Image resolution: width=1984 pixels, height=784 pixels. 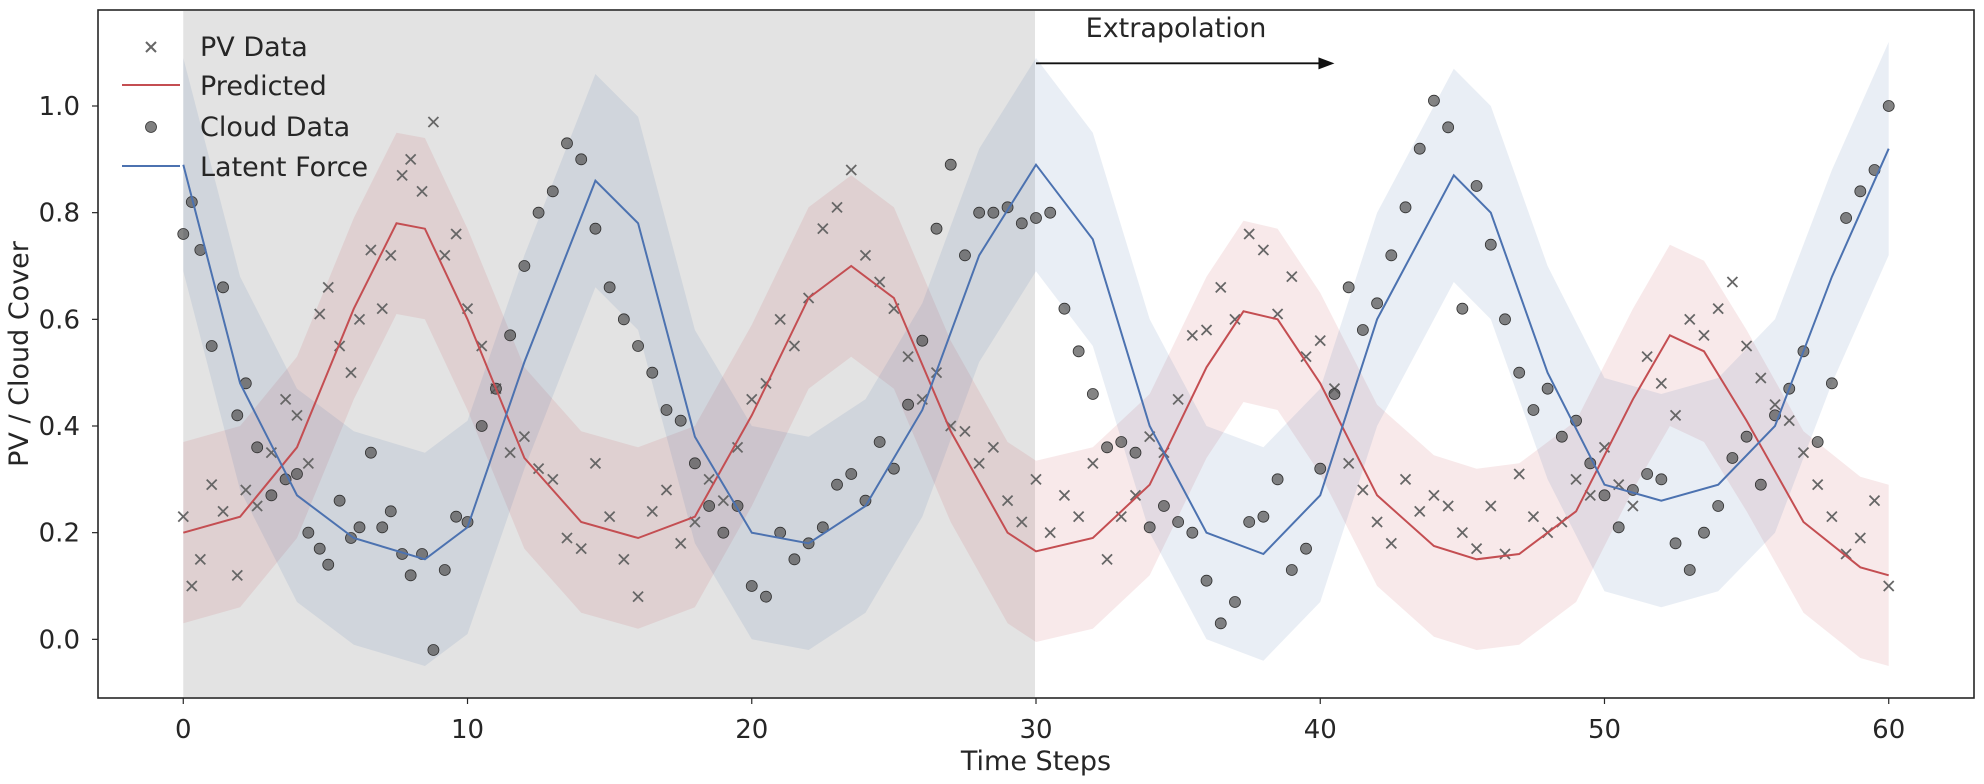 What do you see at coordinates (59, 107) in the screenshot?
I see `y-tick-label: 1.0` at bounding box center [59, 107].